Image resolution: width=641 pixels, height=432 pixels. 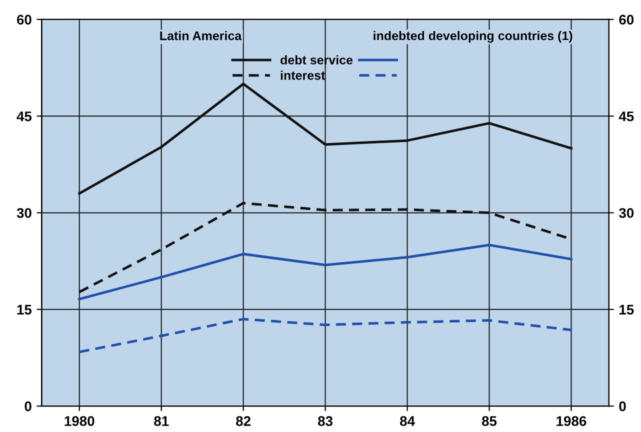 What do you see at coordinates (243, 421) in the screenshot?
I see `x-tick-label: 82` at bounding box center [243, 421].